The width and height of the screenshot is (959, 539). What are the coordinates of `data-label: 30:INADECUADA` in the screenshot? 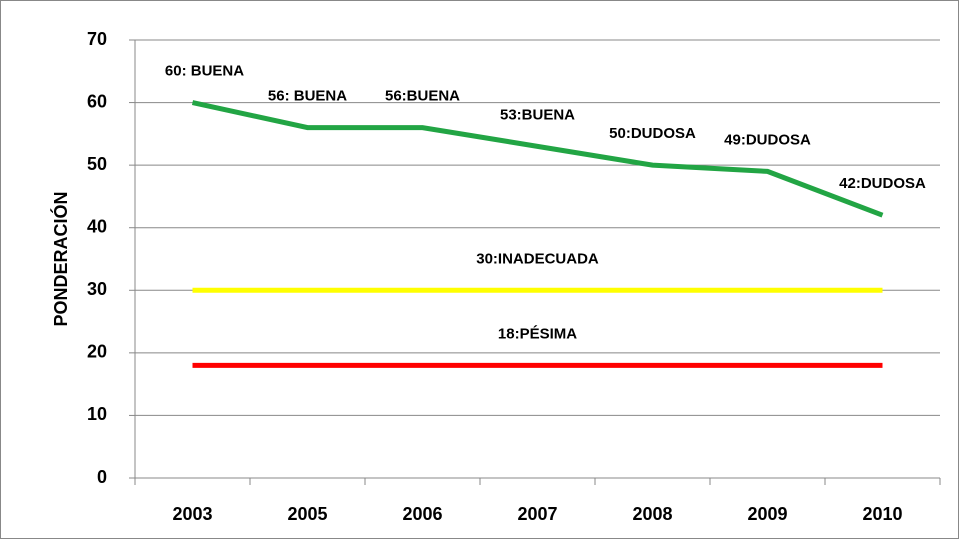 It's located at (537, 258).